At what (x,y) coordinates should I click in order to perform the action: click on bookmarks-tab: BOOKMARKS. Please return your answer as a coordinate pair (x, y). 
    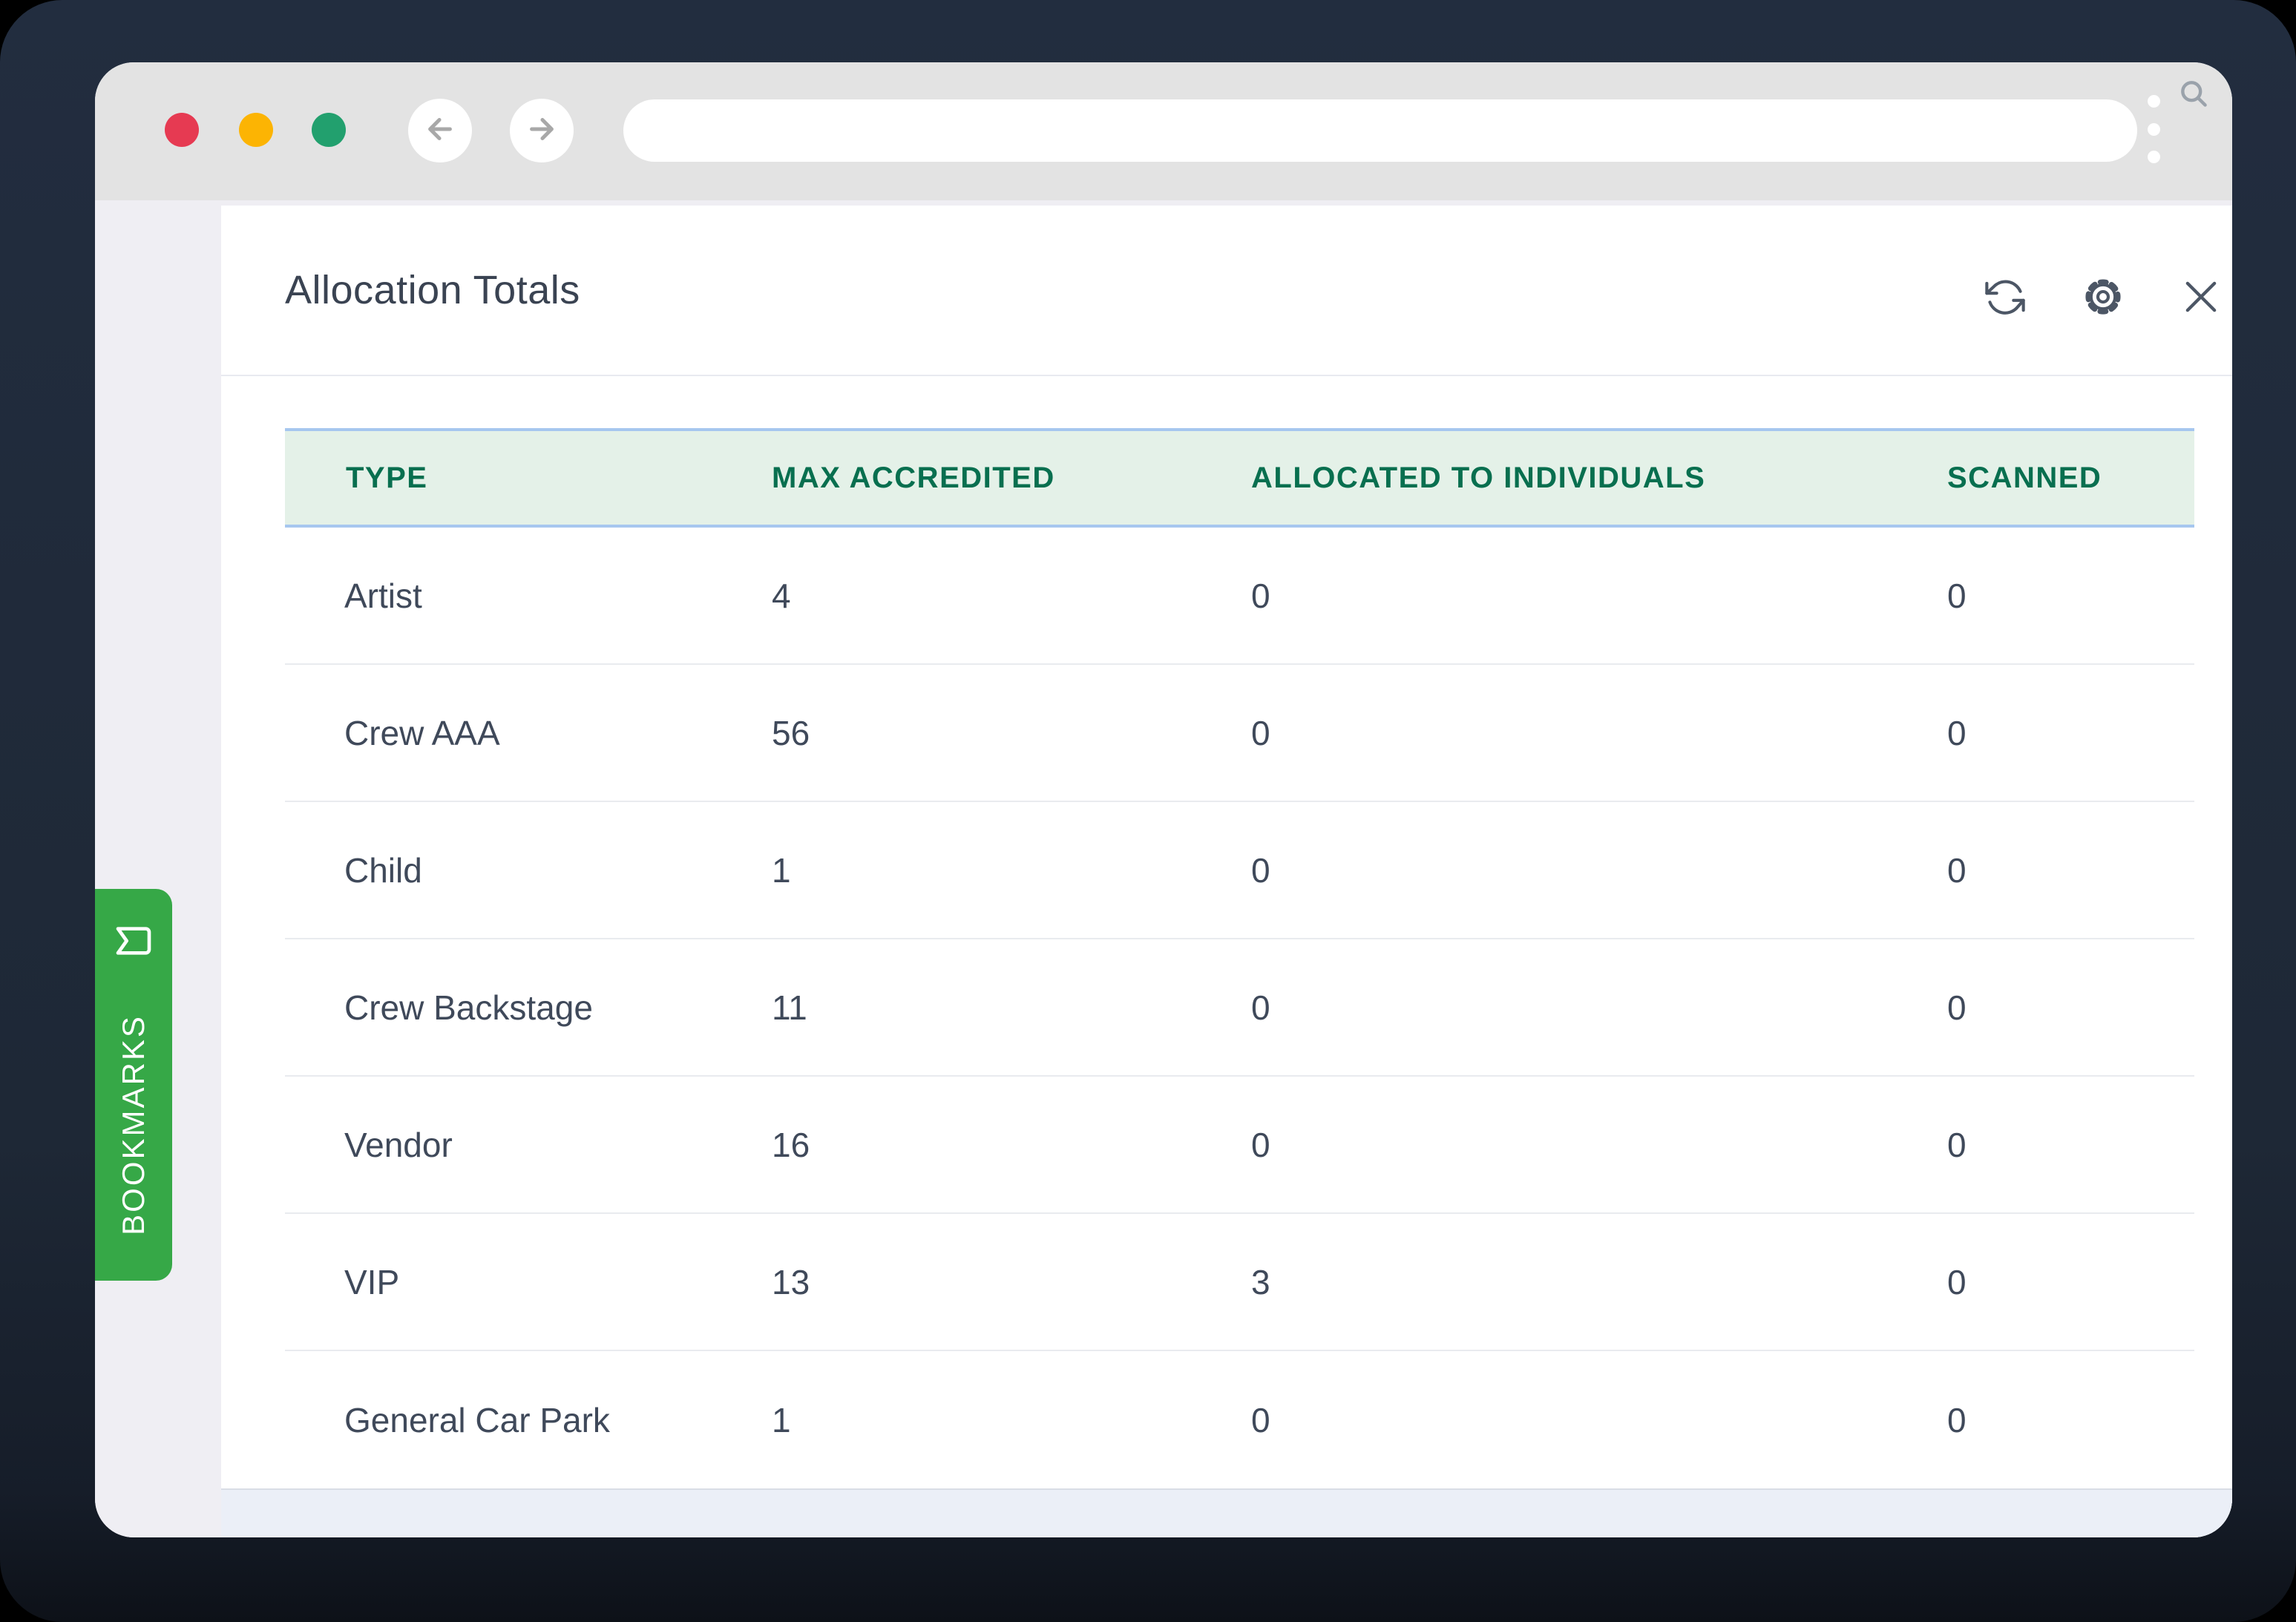
    Looking at the image, I should click on (133, 1085).